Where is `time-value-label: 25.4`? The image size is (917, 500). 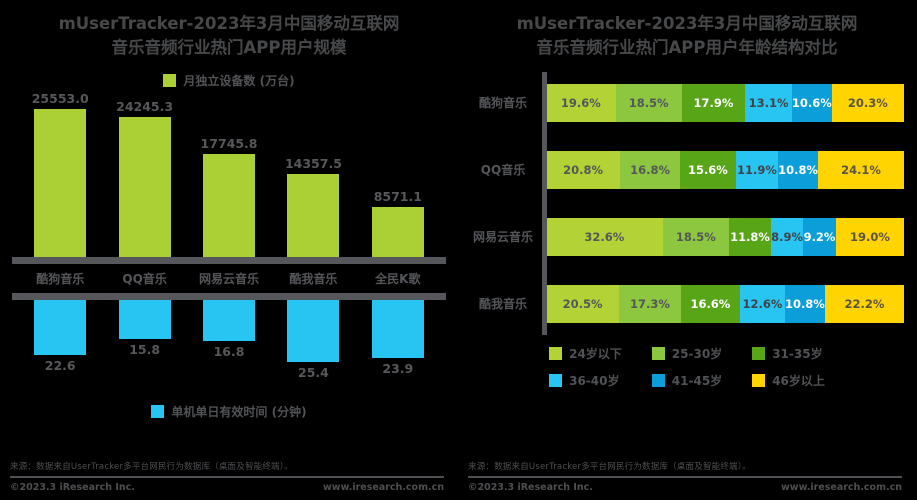
time-value-label: 25.4 is located at coordinates (313, 372).